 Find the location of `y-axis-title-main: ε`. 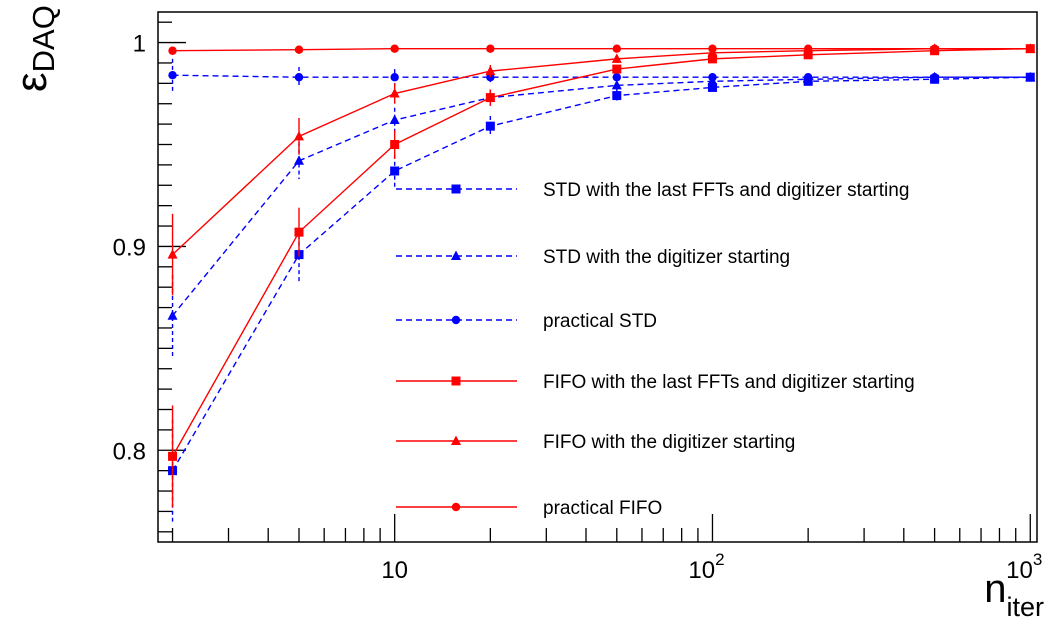

y-axis-title-main: ε is located at coordinates (31, 82).